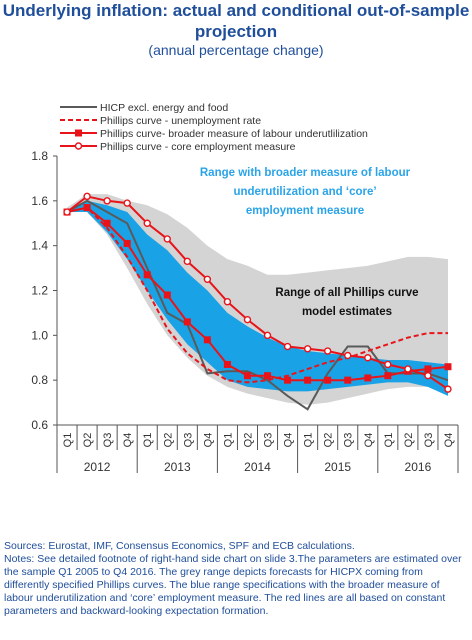 Image resolution: width=472 pixels, height=640 pixels. What do you see at coordinates (78, 146) in the screenshot?
I see `legend-marker-core` at bounding box center [78, 146].